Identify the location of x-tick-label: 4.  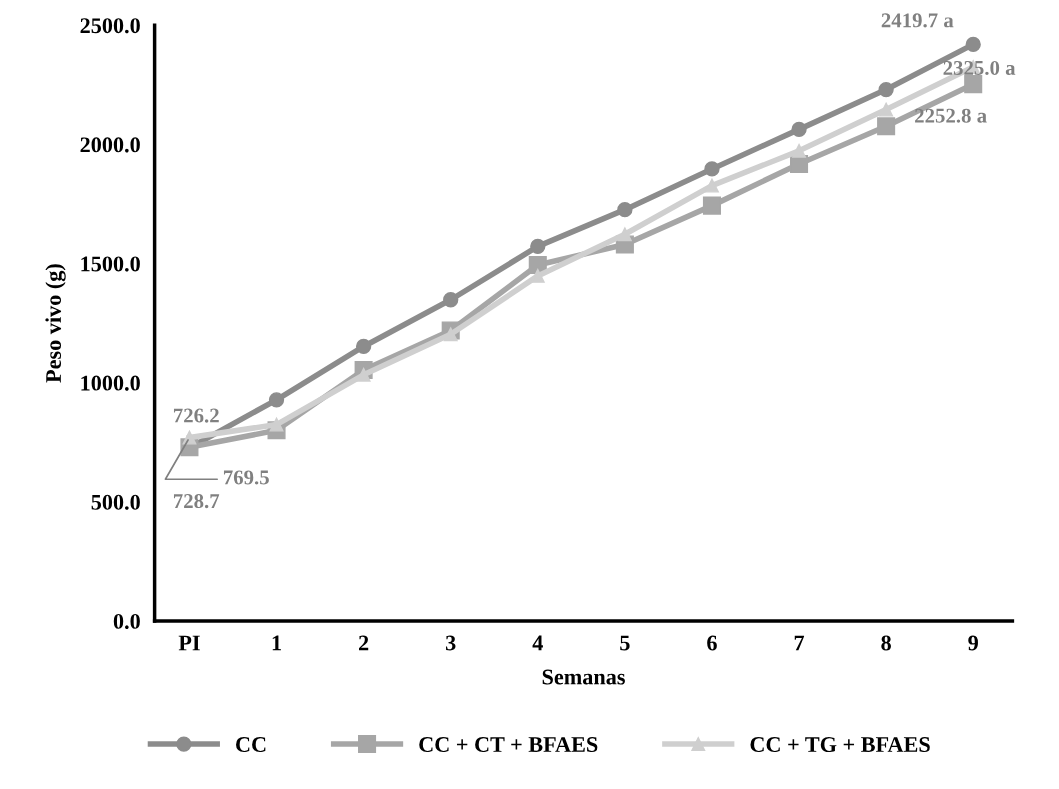
(537, 643).